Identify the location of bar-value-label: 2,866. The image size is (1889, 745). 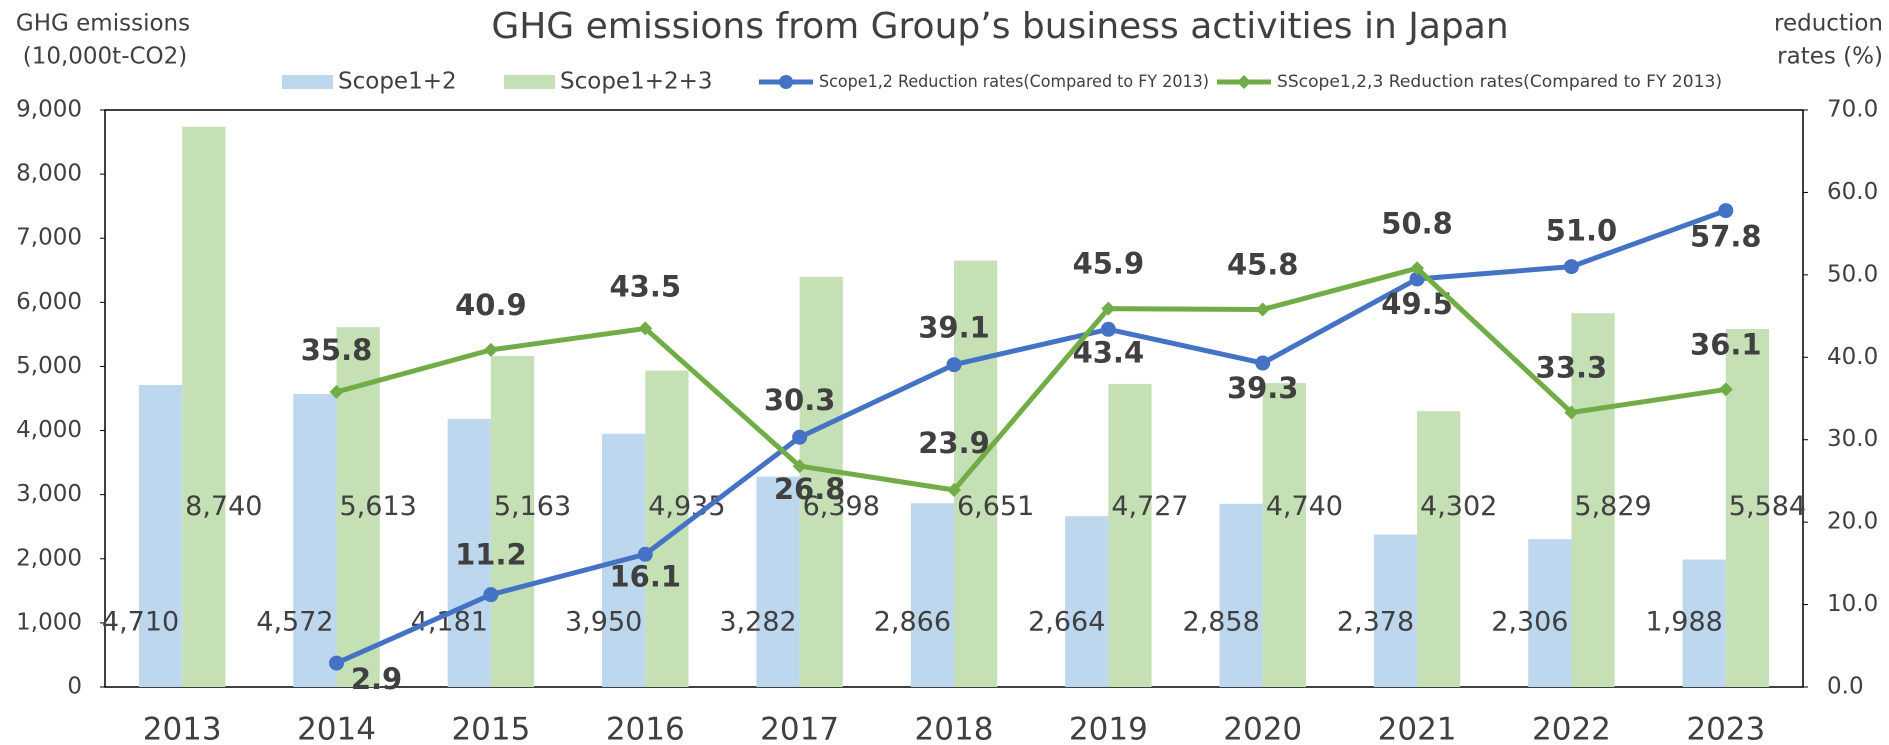
(912, 621).